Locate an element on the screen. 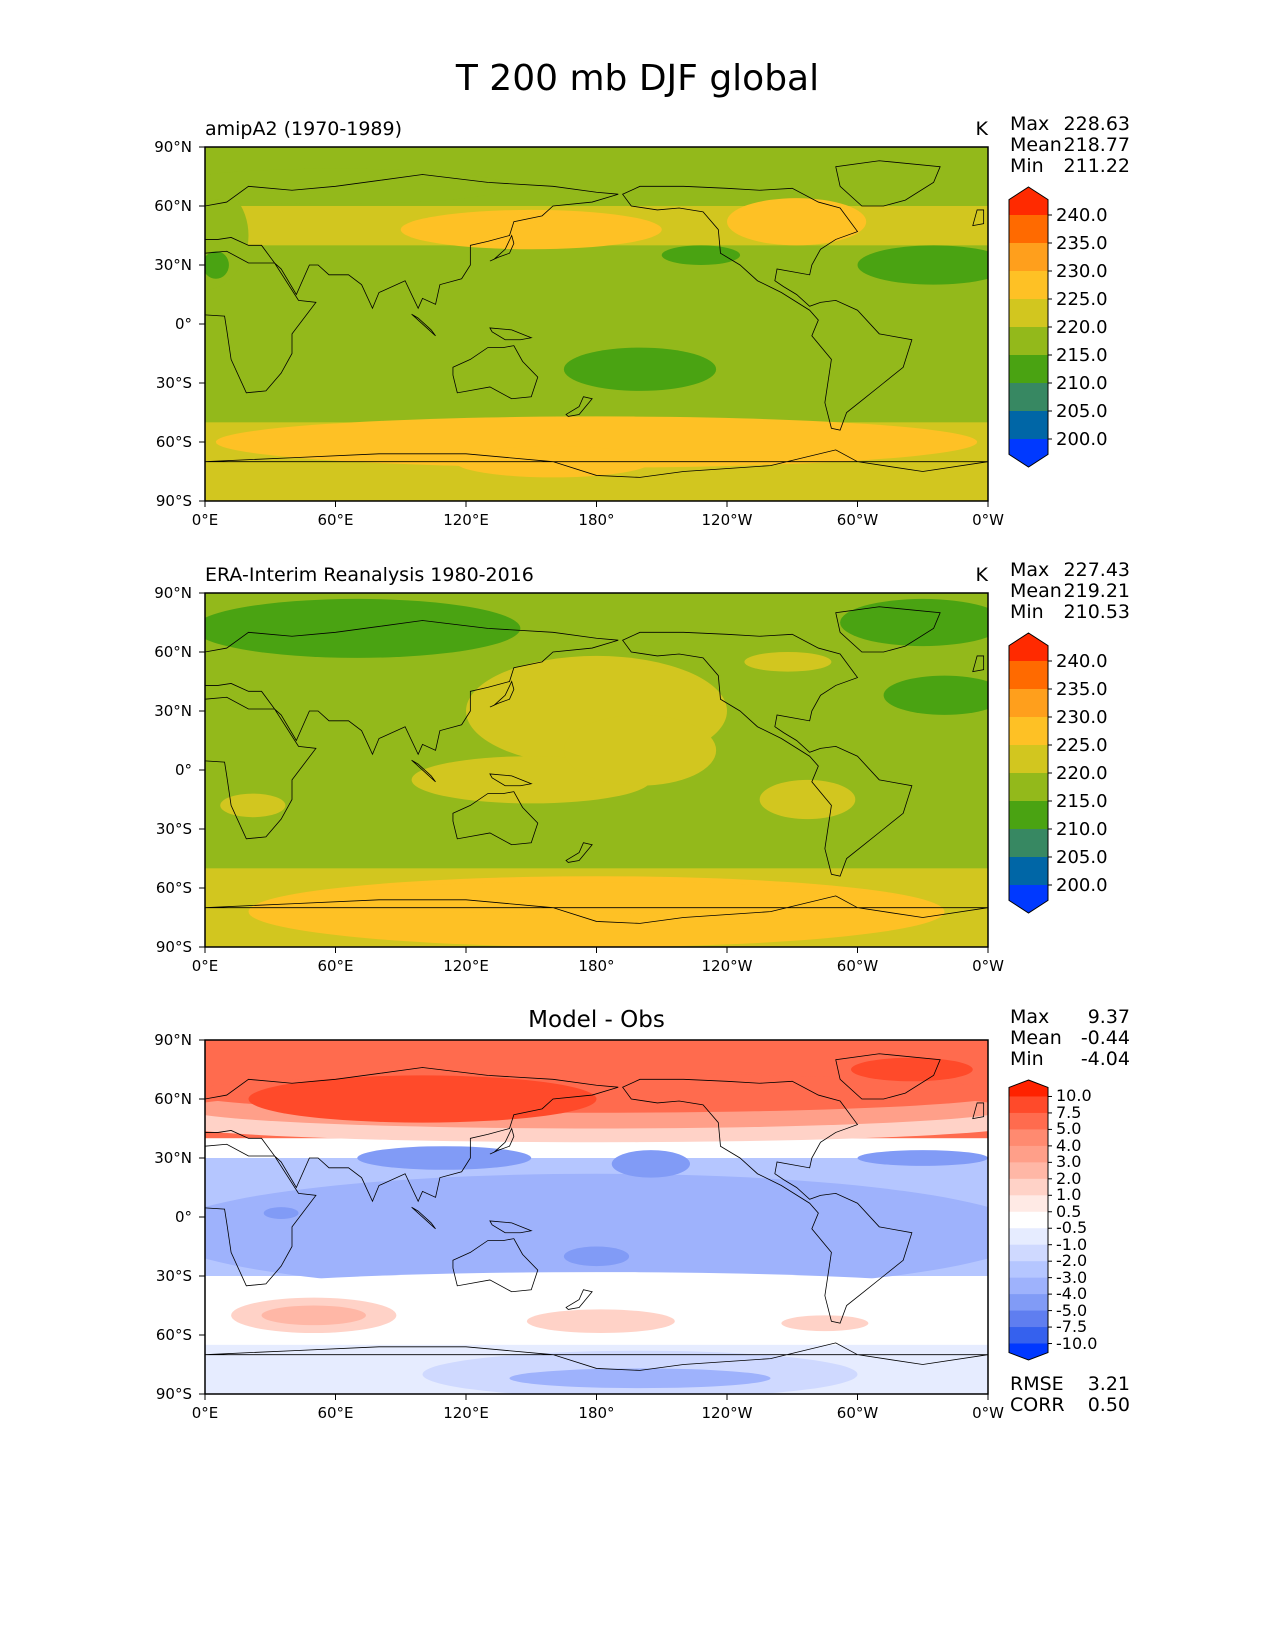 The height and width of the screenshot is (1650, 1275). colorbar-tick-label: 7.5 is located at coordinates (1069, 1112).